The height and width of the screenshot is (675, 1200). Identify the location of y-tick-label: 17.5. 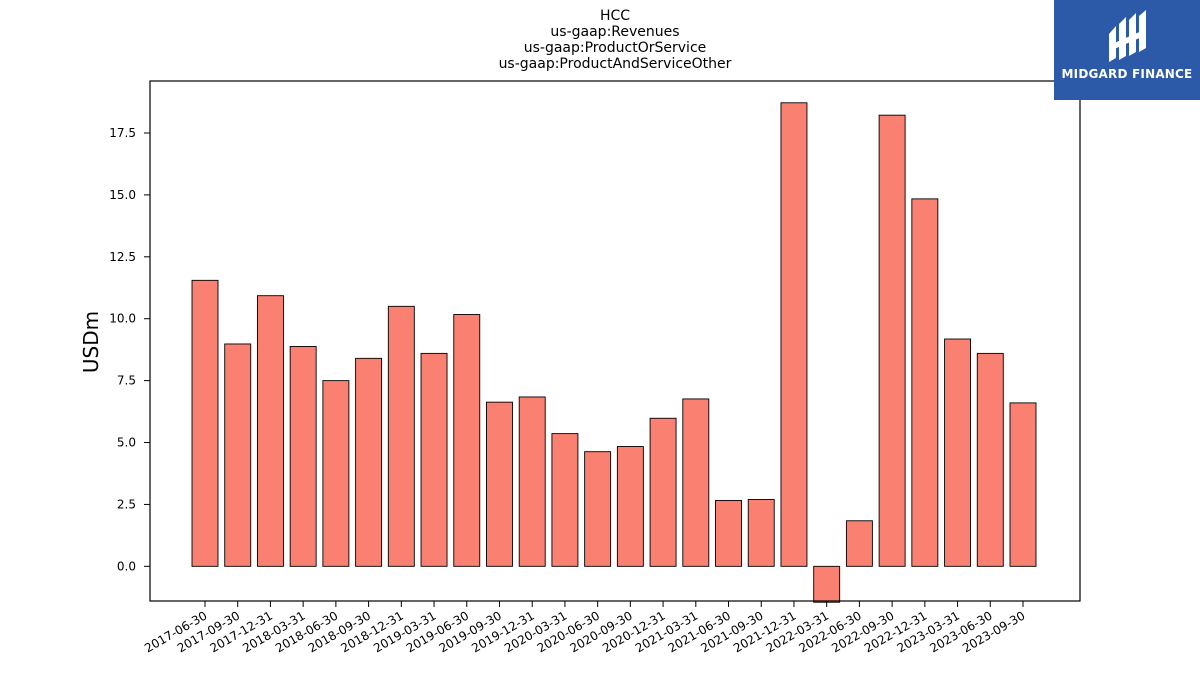
(122, 133).